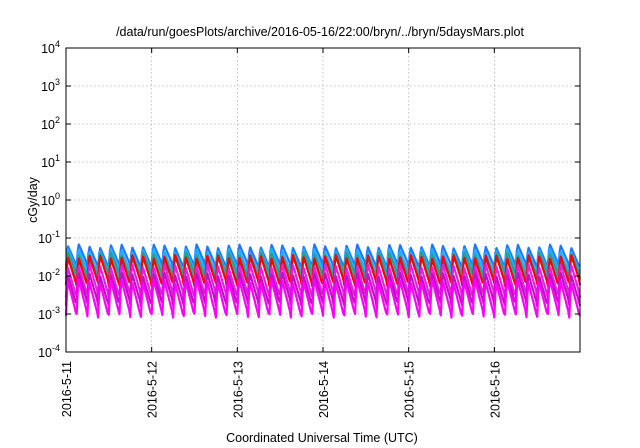  What do you see at coordinates (322, 438) in the screenshot?
I see `x-axis-label: Coordinated Universal Time (UTC)` at bounding box center [322, 438].